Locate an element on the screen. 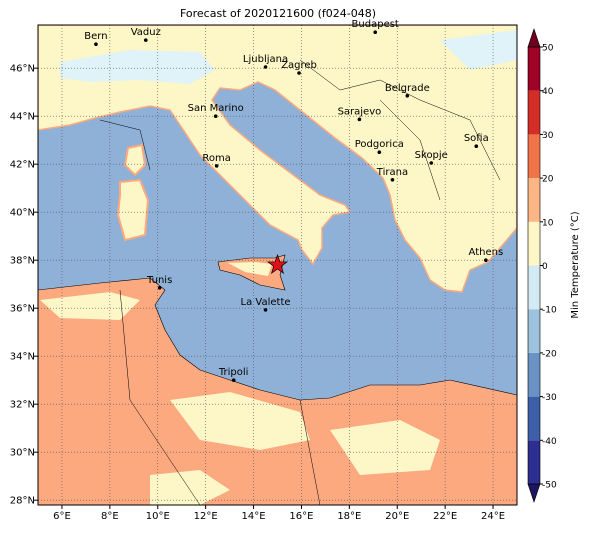 This screenshot has width=592, height=533. y-tick-label: 42°N is located at coordinates (22, 165).